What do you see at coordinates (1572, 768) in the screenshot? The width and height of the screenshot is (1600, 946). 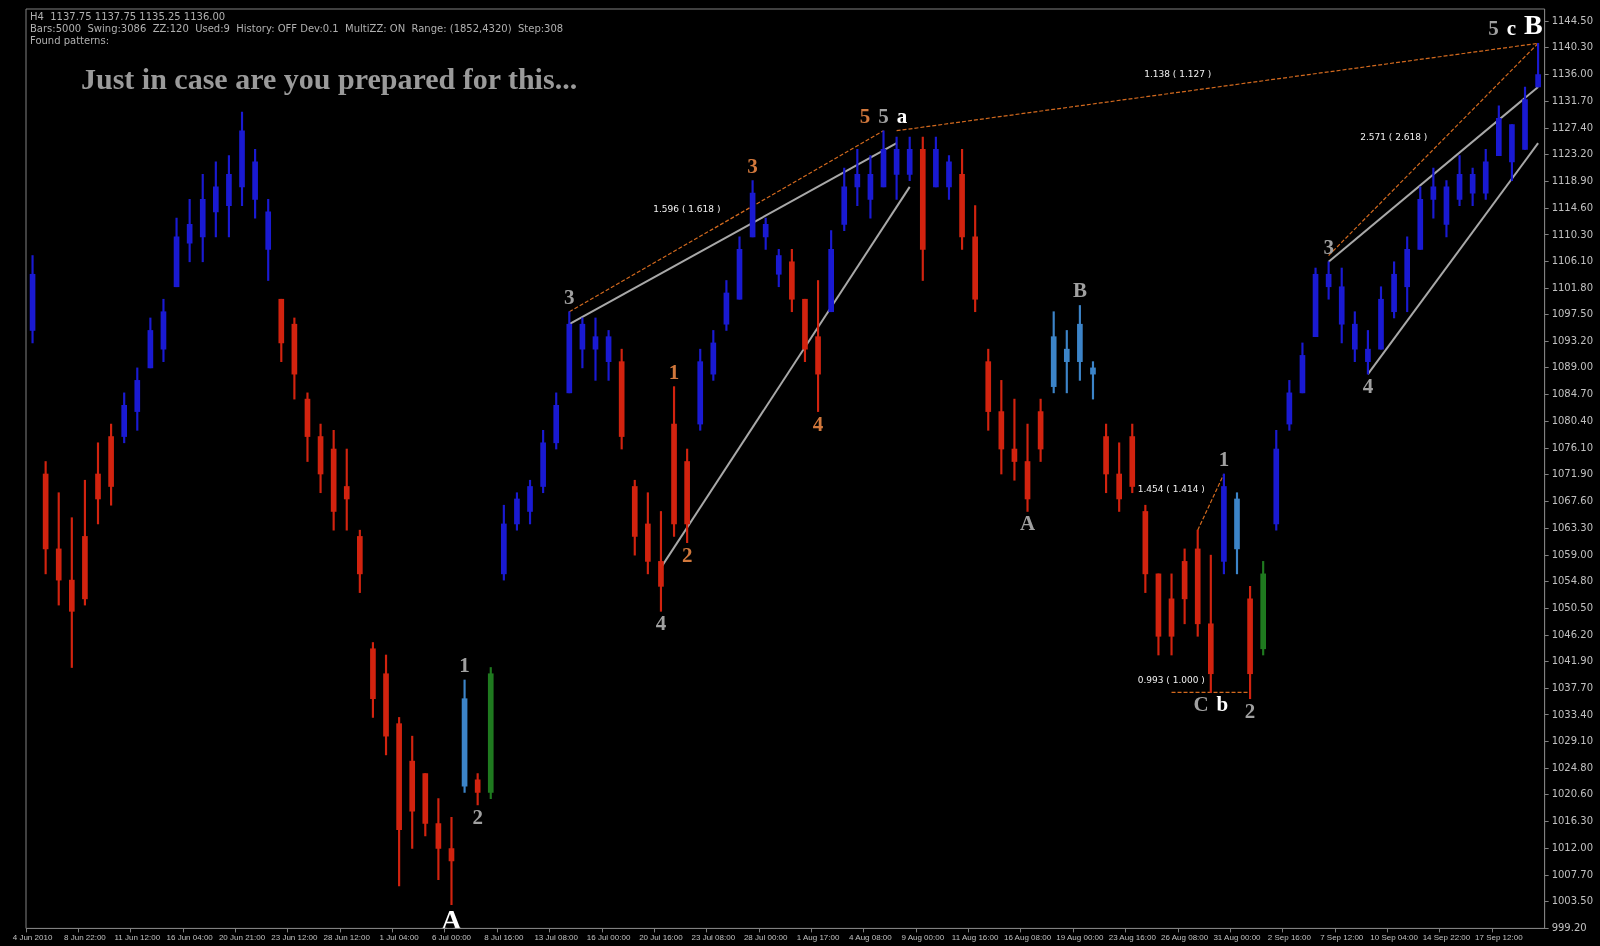 I see `y-tick-label: 1024.80` at bounding box center [1572, 768].